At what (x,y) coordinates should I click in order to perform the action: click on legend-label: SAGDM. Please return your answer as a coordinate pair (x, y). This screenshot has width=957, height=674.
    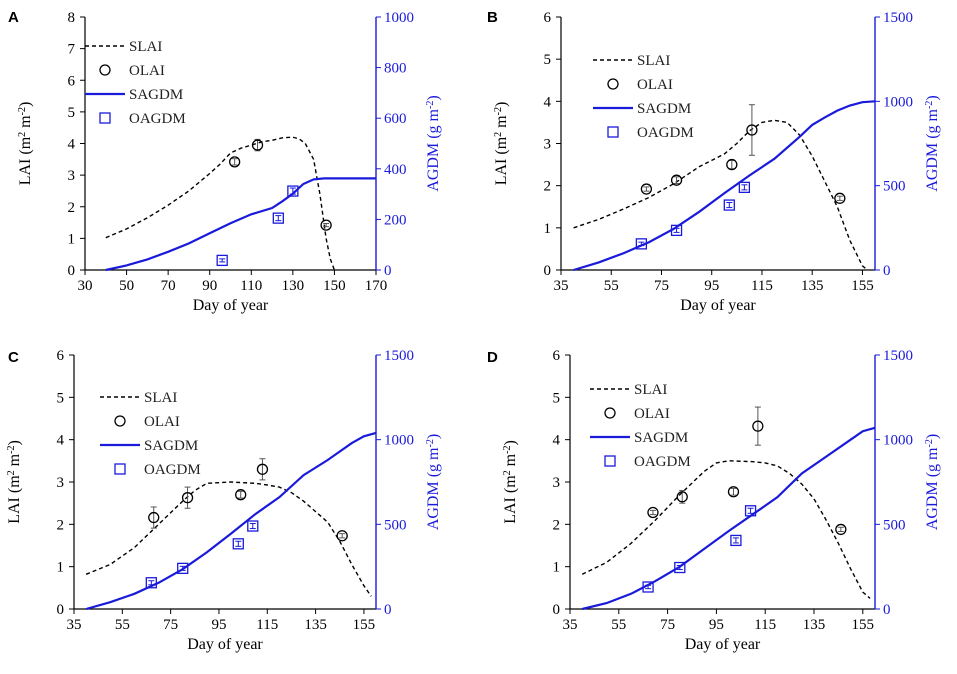
    Looking at the image, I should click on (171, 446).